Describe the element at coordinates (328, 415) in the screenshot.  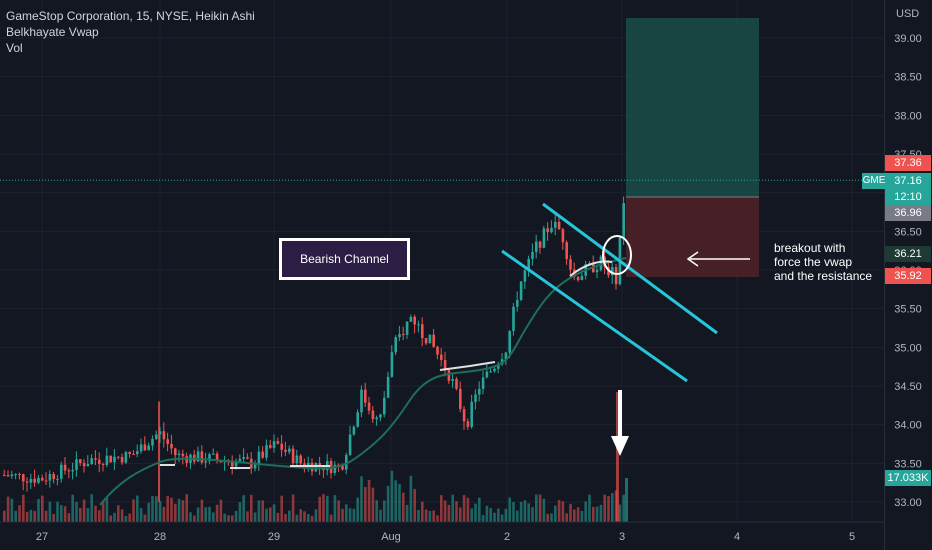
I see `vwap-band` at that location.